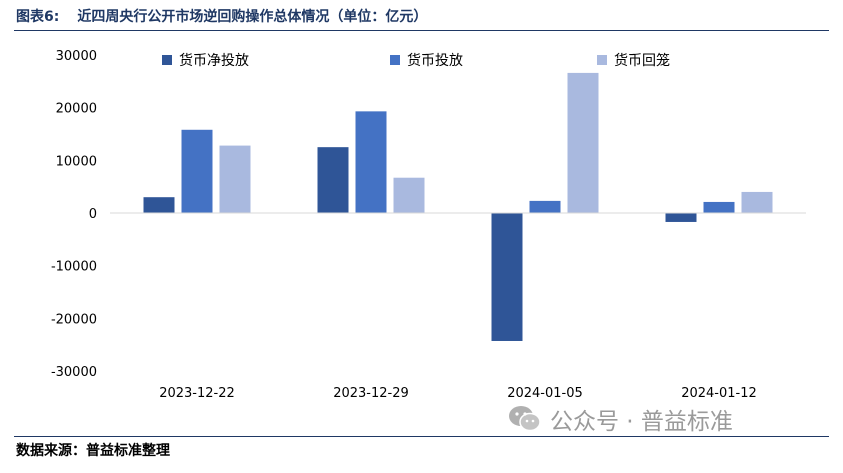 Image resolution: width=843 pixels, height=473 pixels. What do you see at coordinates (421, 30) in the screenshot?
I see `title-rule` at bounding box center [421, 30].